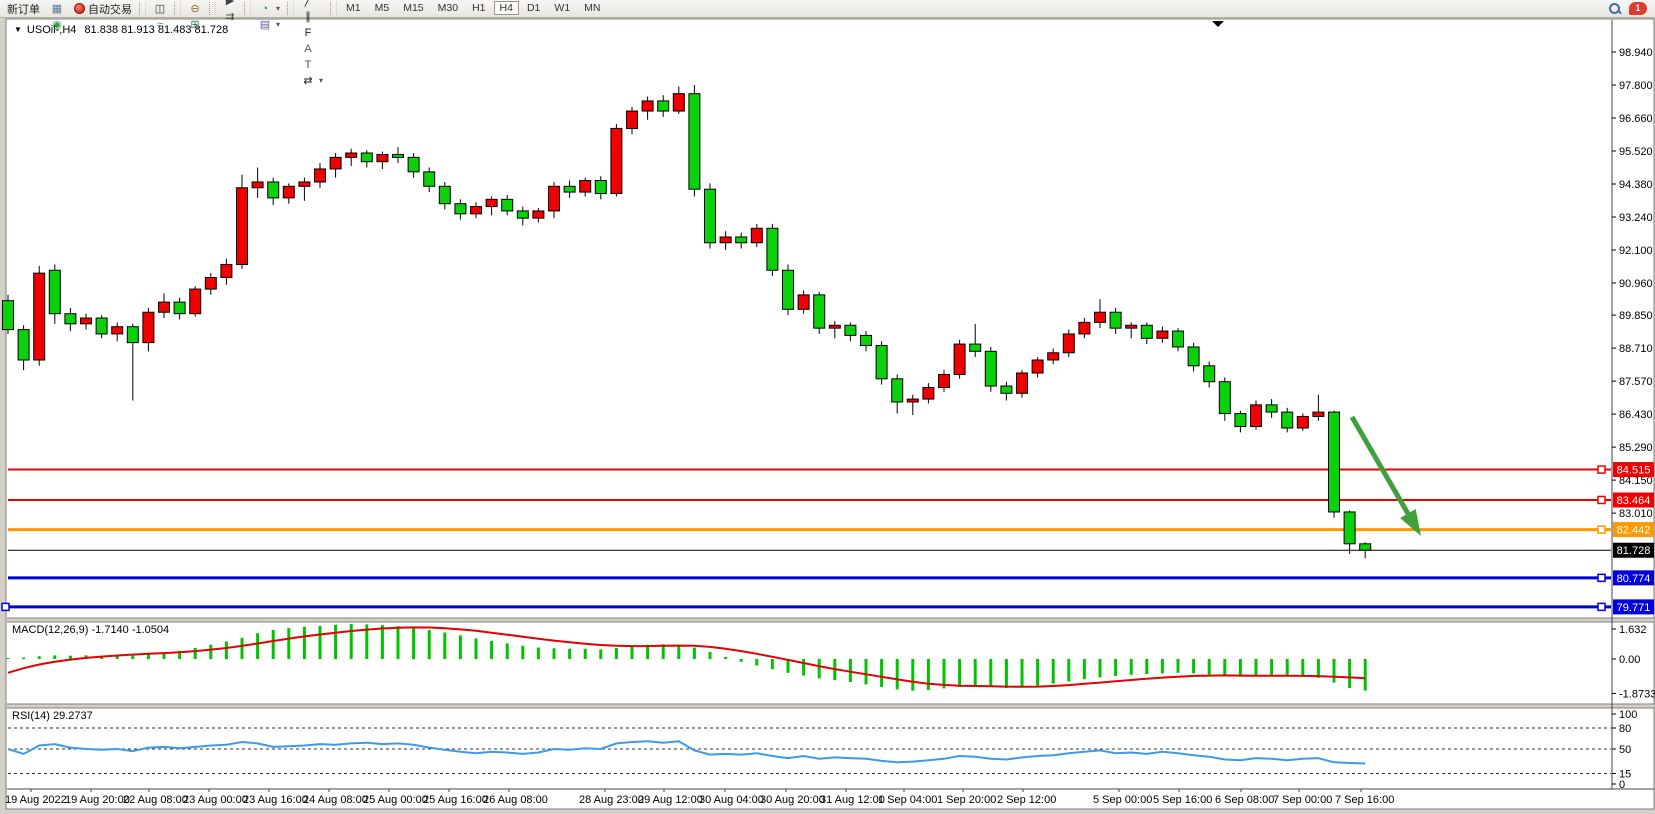 The width and height of the screenshot is (1655, 814). What do you see at coordinates (1380, 465) in the screenshot?
I see `down-arrow-object` at bounding box center [1380, 465].